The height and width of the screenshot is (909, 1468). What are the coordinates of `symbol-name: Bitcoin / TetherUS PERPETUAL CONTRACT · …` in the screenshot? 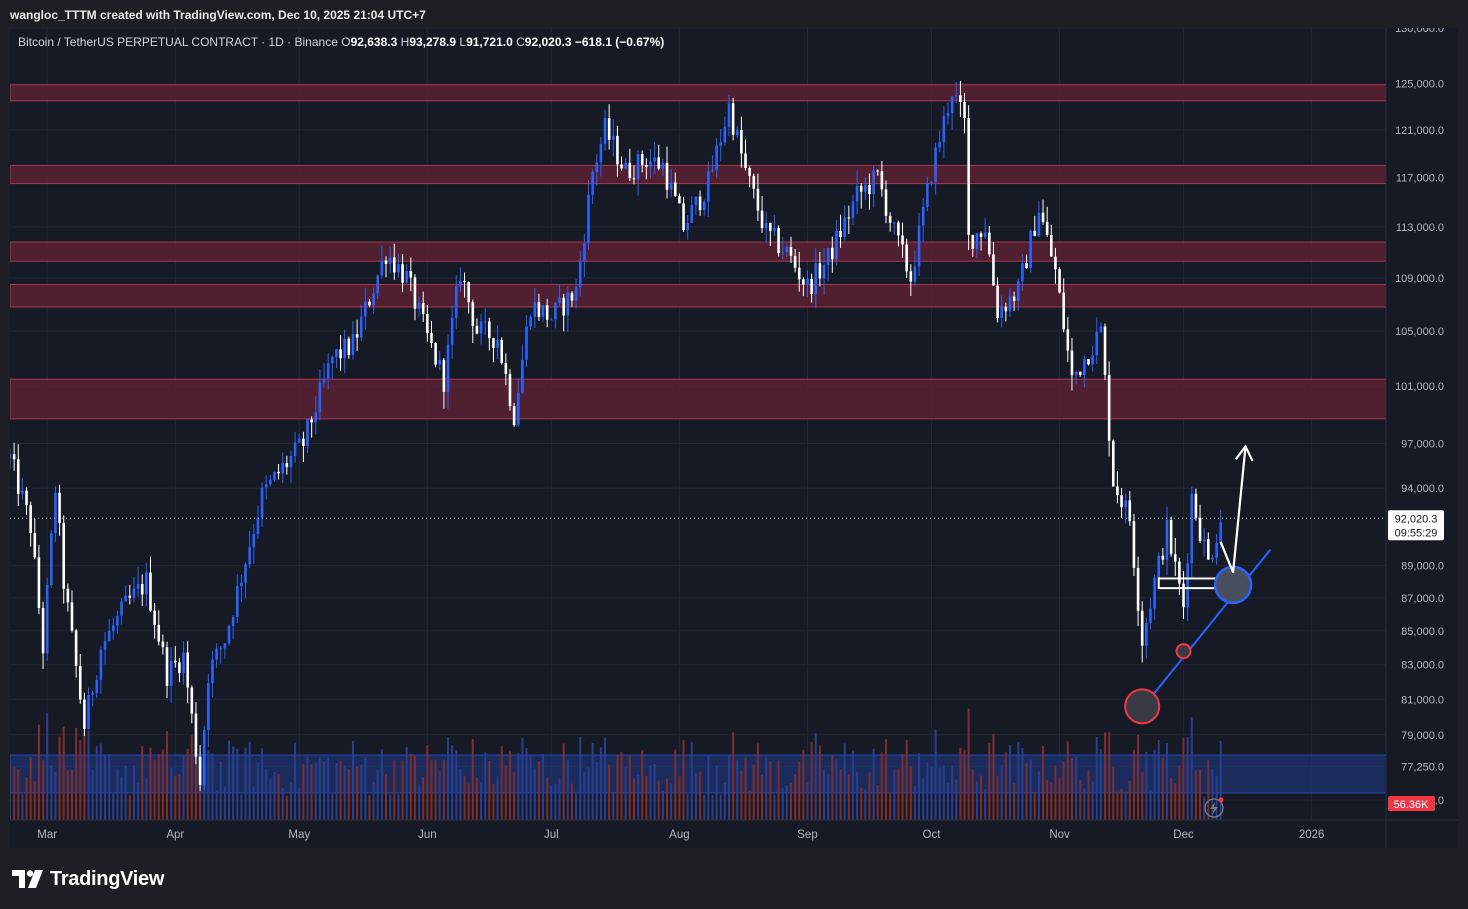 It's located at (178, 42).